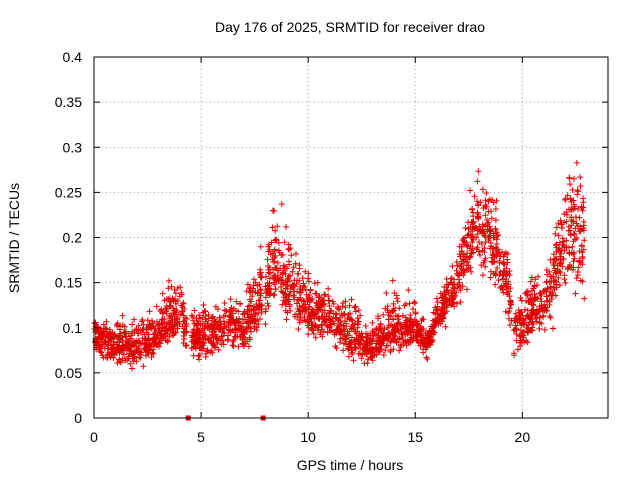 This screenshot has height=480, width=640. I want to click on data-point-1912, so click(235, 310).